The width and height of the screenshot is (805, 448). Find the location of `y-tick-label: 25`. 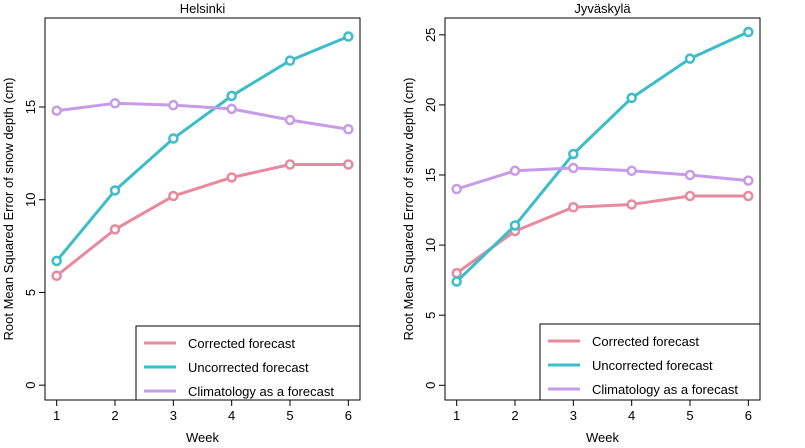

y-tick-label: 25 is located at coordinates (430, 35).